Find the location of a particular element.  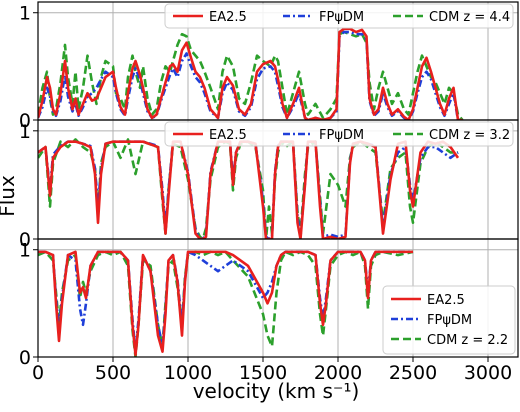

legend-middle: EA2.5 FPψDM CDM z = 3.2 is located at coordinates (339, 134).